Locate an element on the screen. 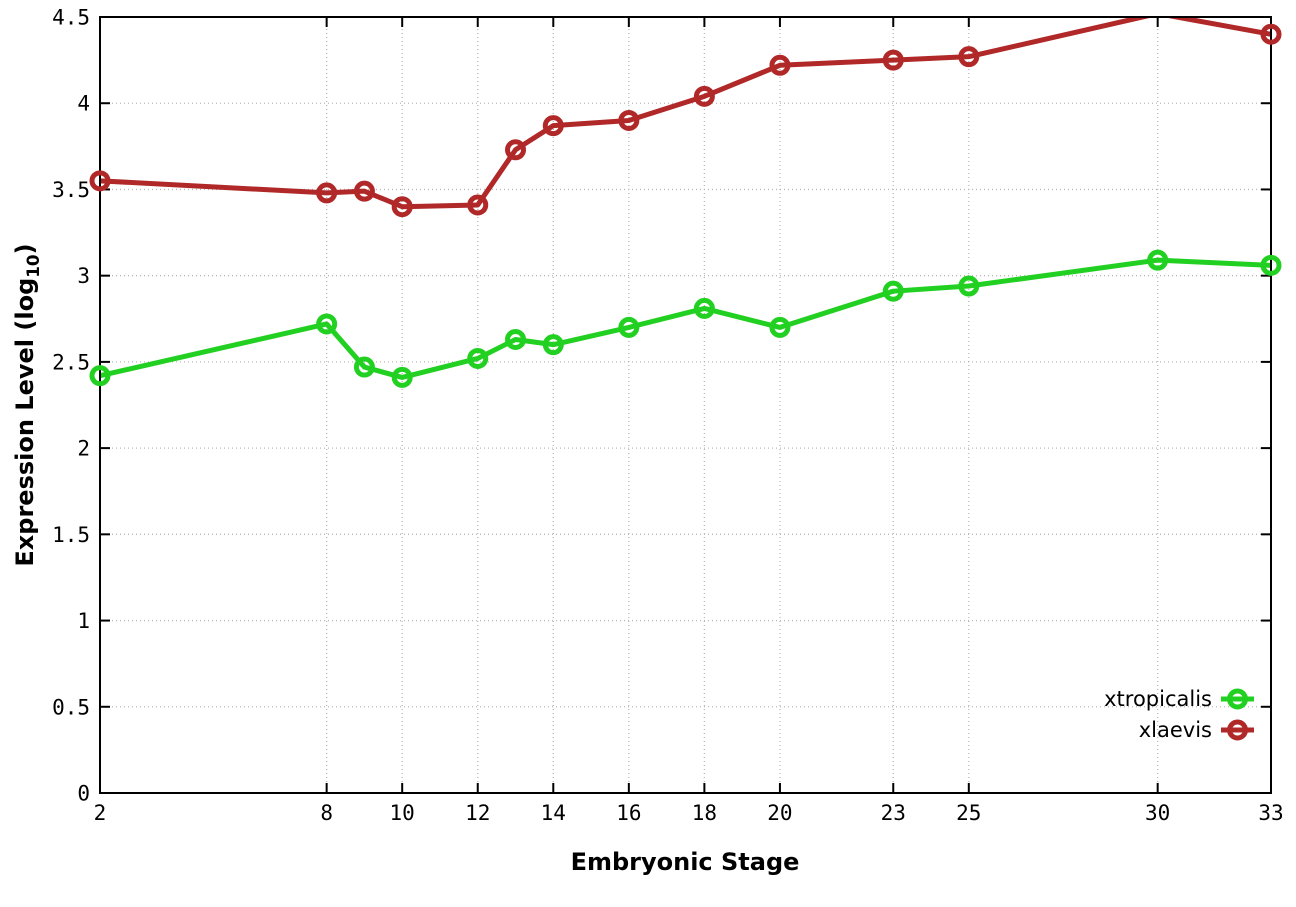  y-tick-label: 2 is located at coordinates (83, 449).